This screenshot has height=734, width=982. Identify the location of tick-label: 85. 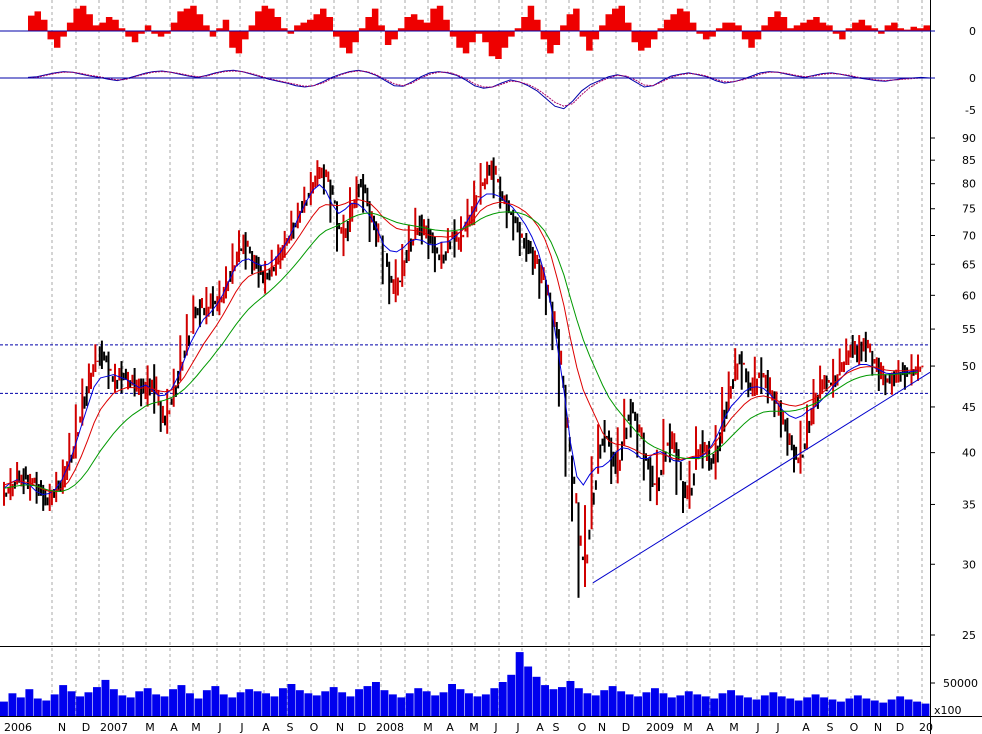
(969, 160).